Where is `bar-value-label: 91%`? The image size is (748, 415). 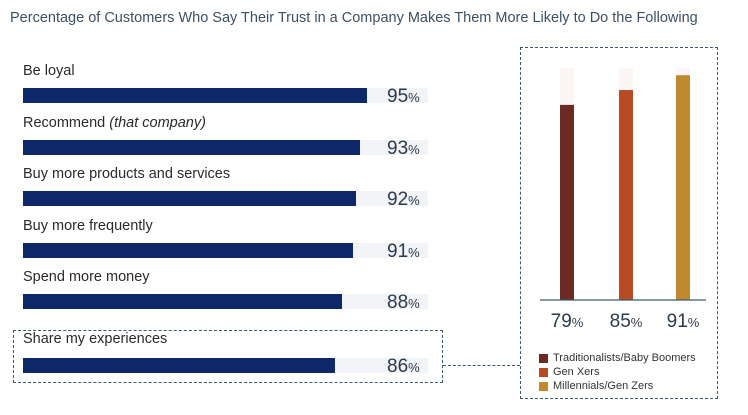 bar-value-label: 91% is located at coordinates (403, 252).